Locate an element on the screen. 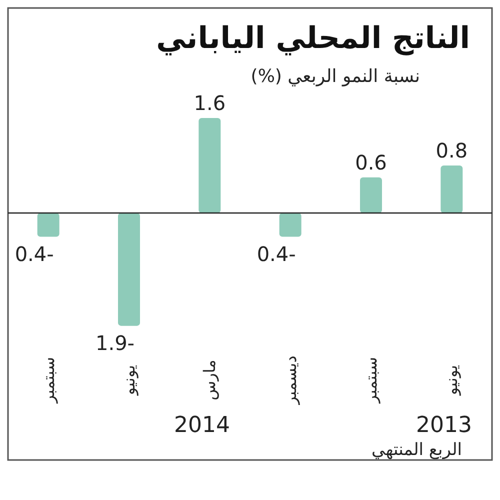 The image size is (500, 500). x-tick-label: ديسمبر is located at coordinates (290, 381).